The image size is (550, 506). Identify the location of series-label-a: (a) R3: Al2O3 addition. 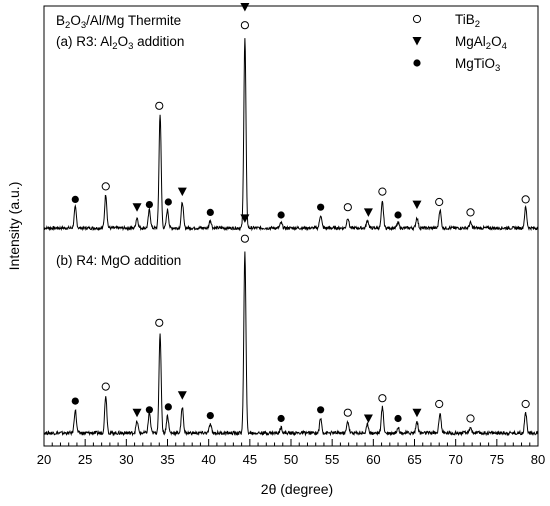
(120, 43).